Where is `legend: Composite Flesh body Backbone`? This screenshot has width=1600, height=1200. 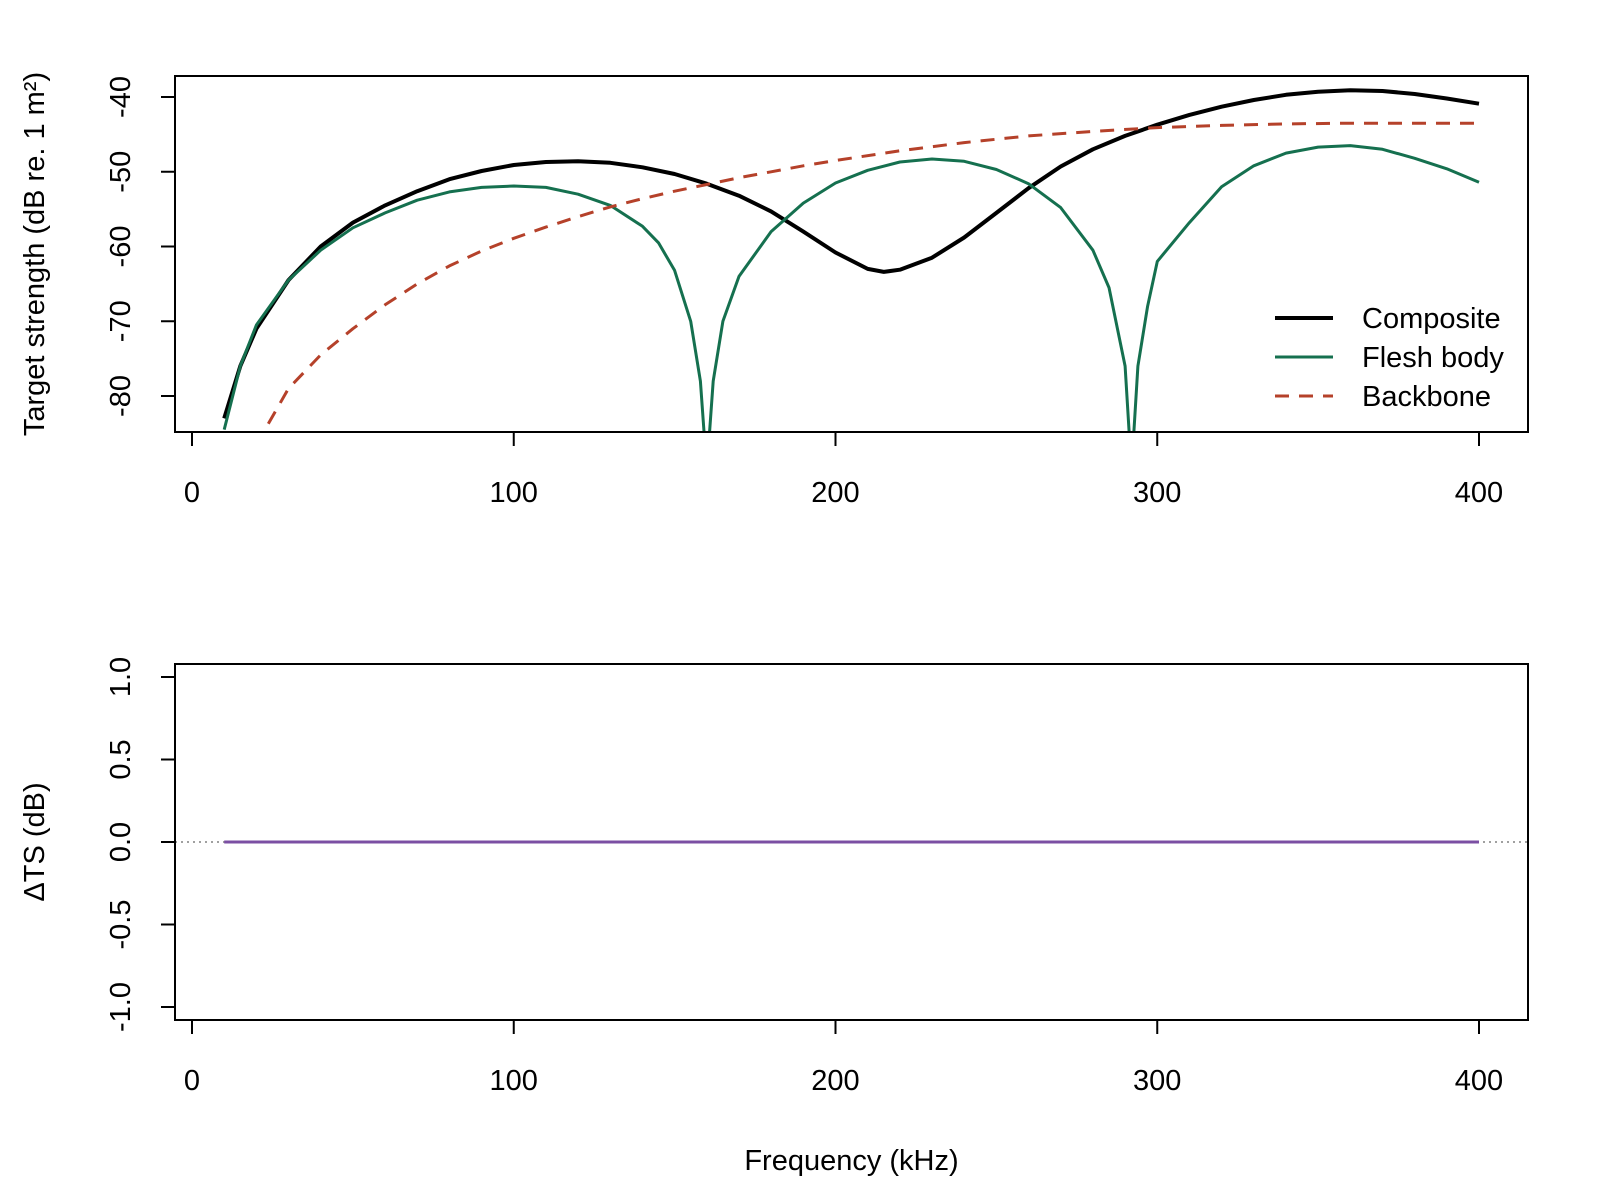 legend: Composite Flesh body Backbone is located at coordinates (1389, 358).